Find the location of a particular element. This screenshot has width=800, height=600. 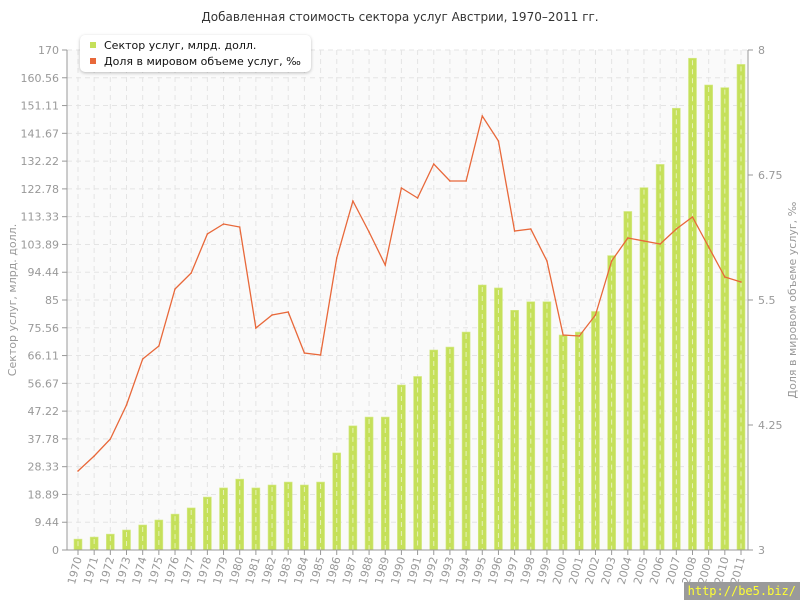

watermark: http://be5.biz/ is located at coordinates (741, 591).